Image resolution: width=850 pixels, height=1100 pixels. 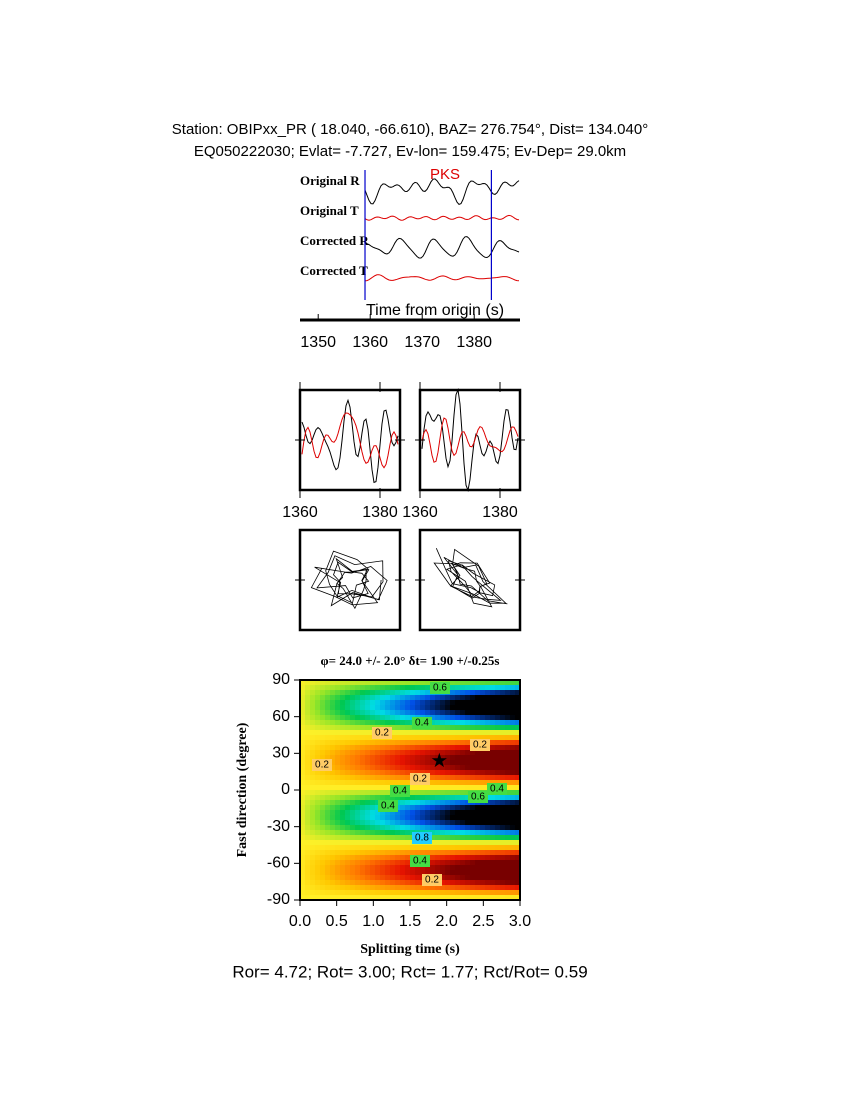 What do you see at coordinates (420, 861) in the screenshot?
I see `contour-label-box` at bounding box center [420, 861].